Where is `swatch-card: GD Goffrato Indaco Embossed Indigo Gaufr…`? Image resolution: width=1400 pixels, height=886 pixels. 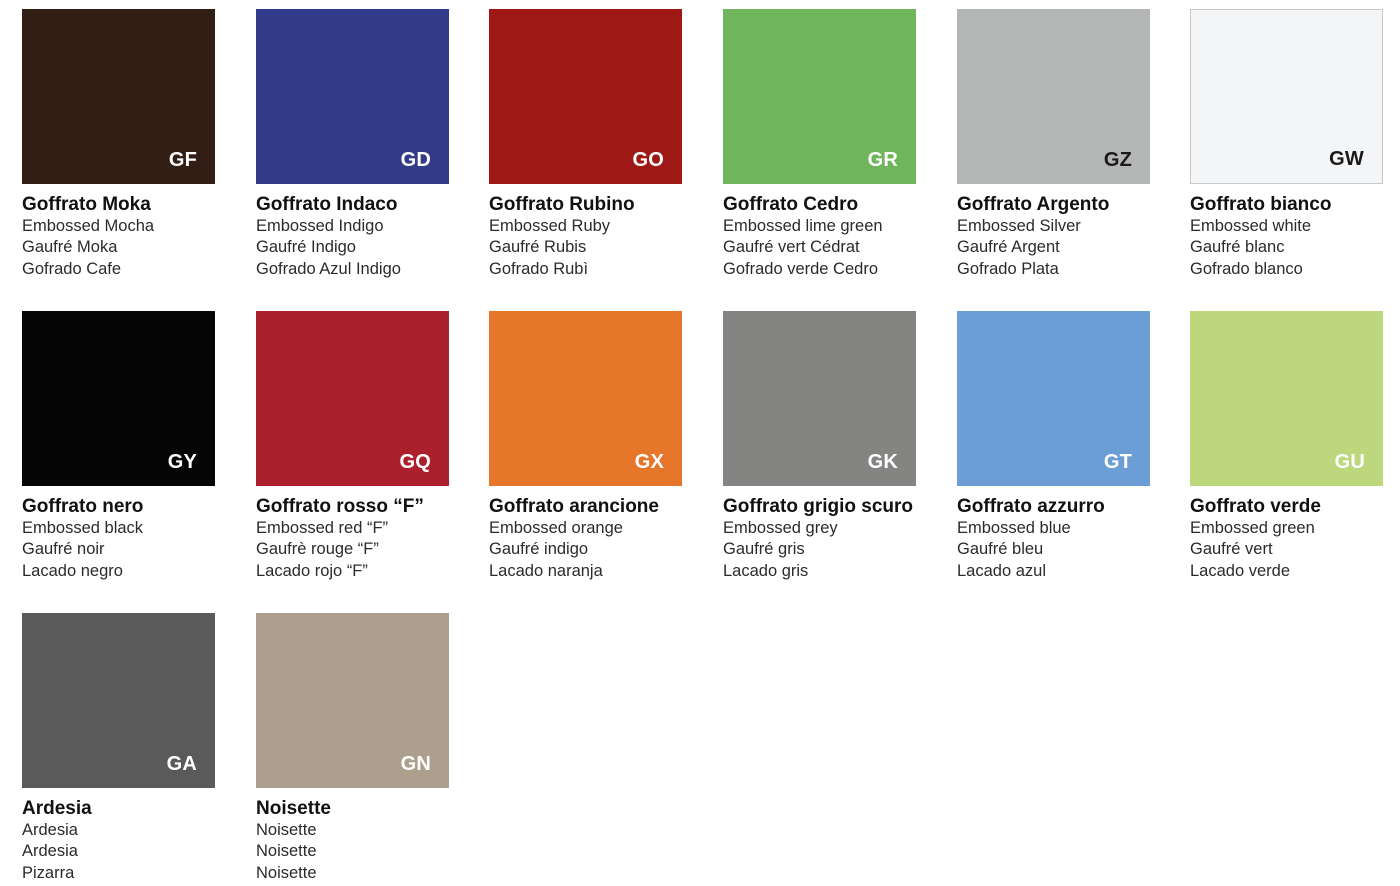
swatch-card: GD Goffrato Indaco Embossed Indigo Gaufr… is located at coordinates (353, 144).